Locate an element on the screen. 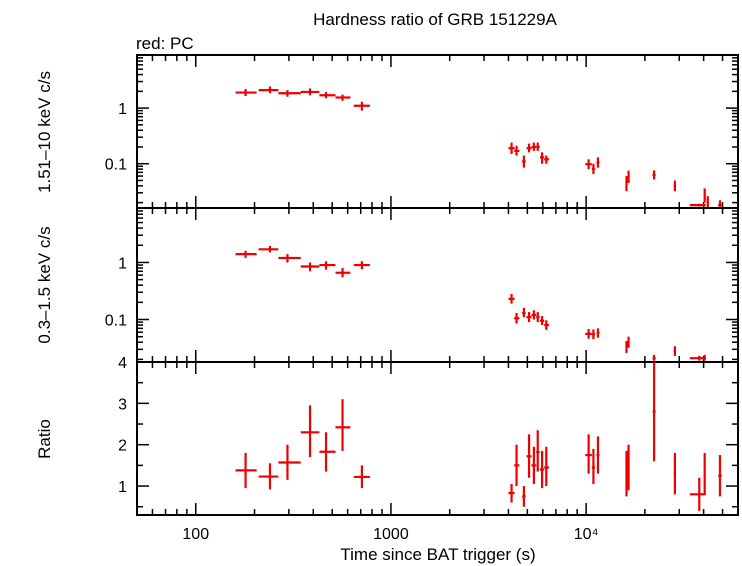  chart-title: Hardness ratio of GRB 151229A is located at coordinates (435, 19).